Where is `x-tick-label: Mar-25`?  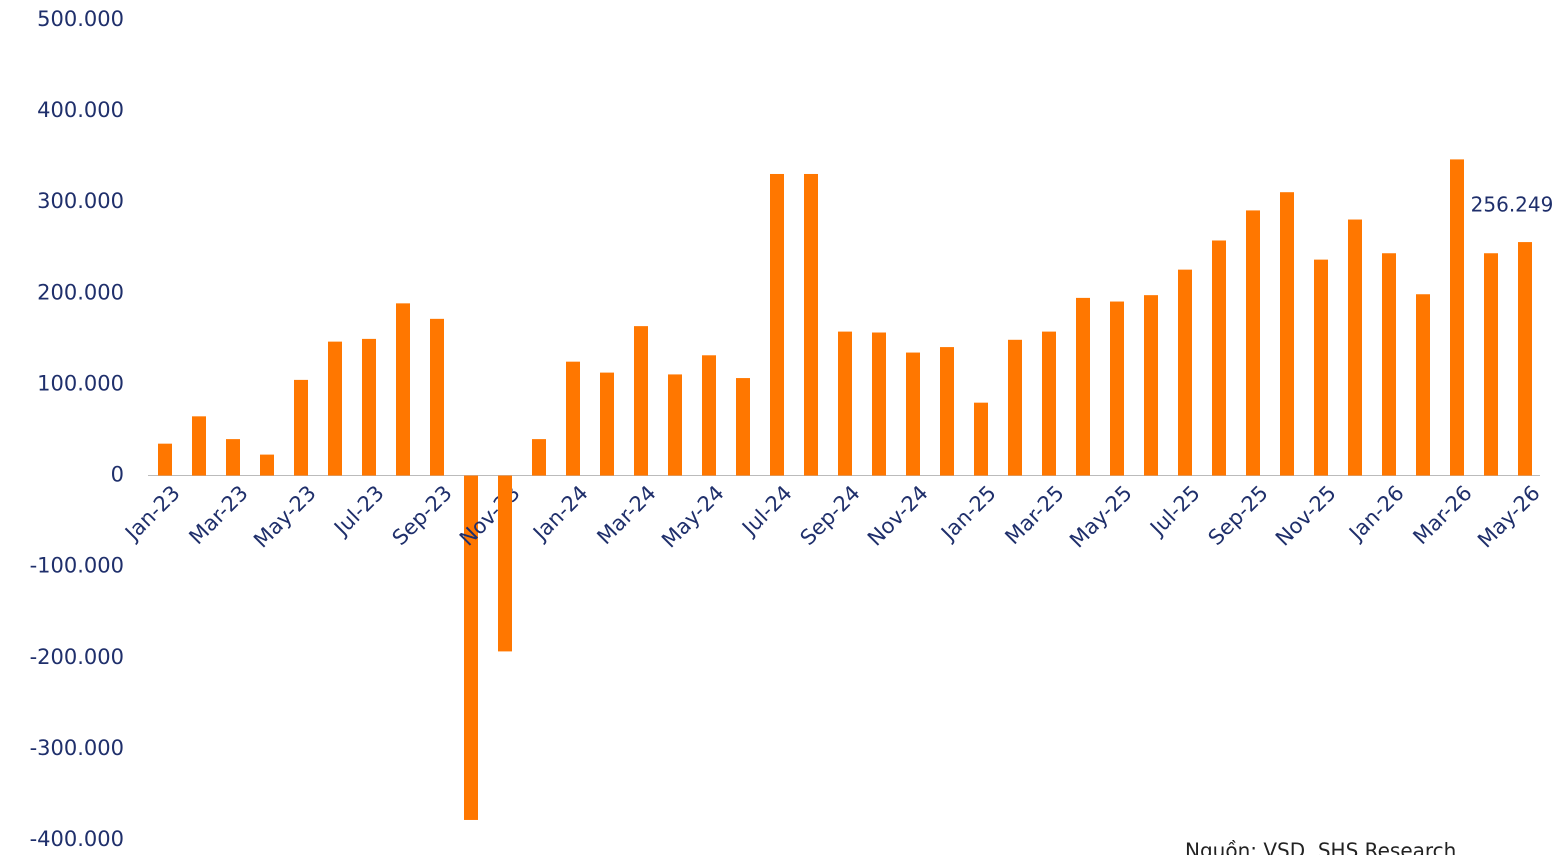
x-tick-label: Mar-25 is located at coordinates (1034, 515).